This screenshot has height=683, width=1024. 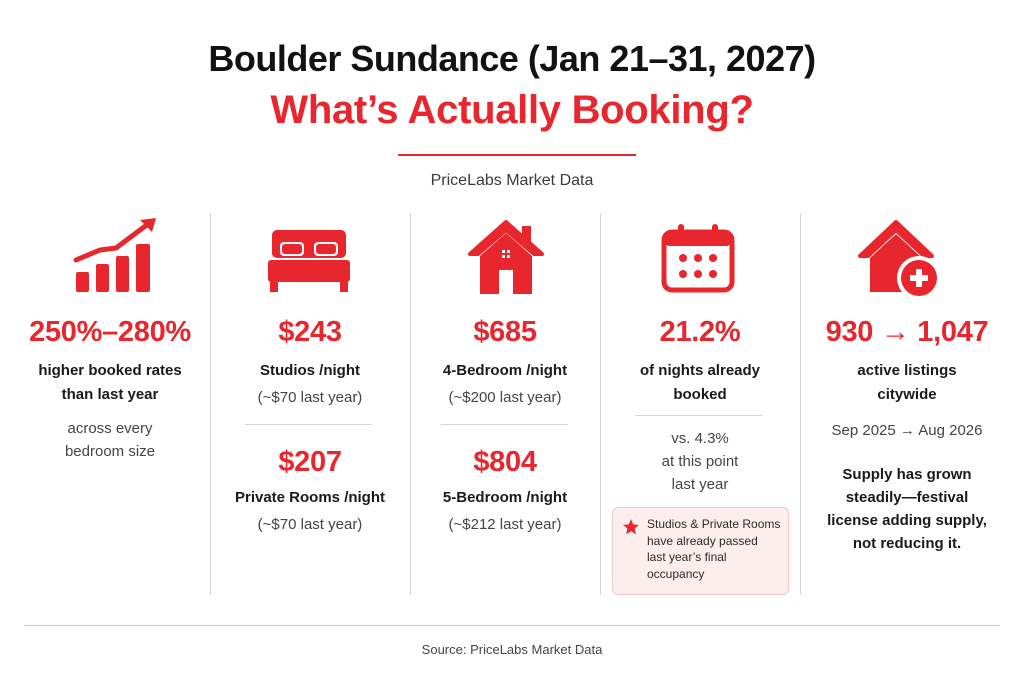 I want to click on rates-increase-value: 250%–280%, so click(x=110, y=332).